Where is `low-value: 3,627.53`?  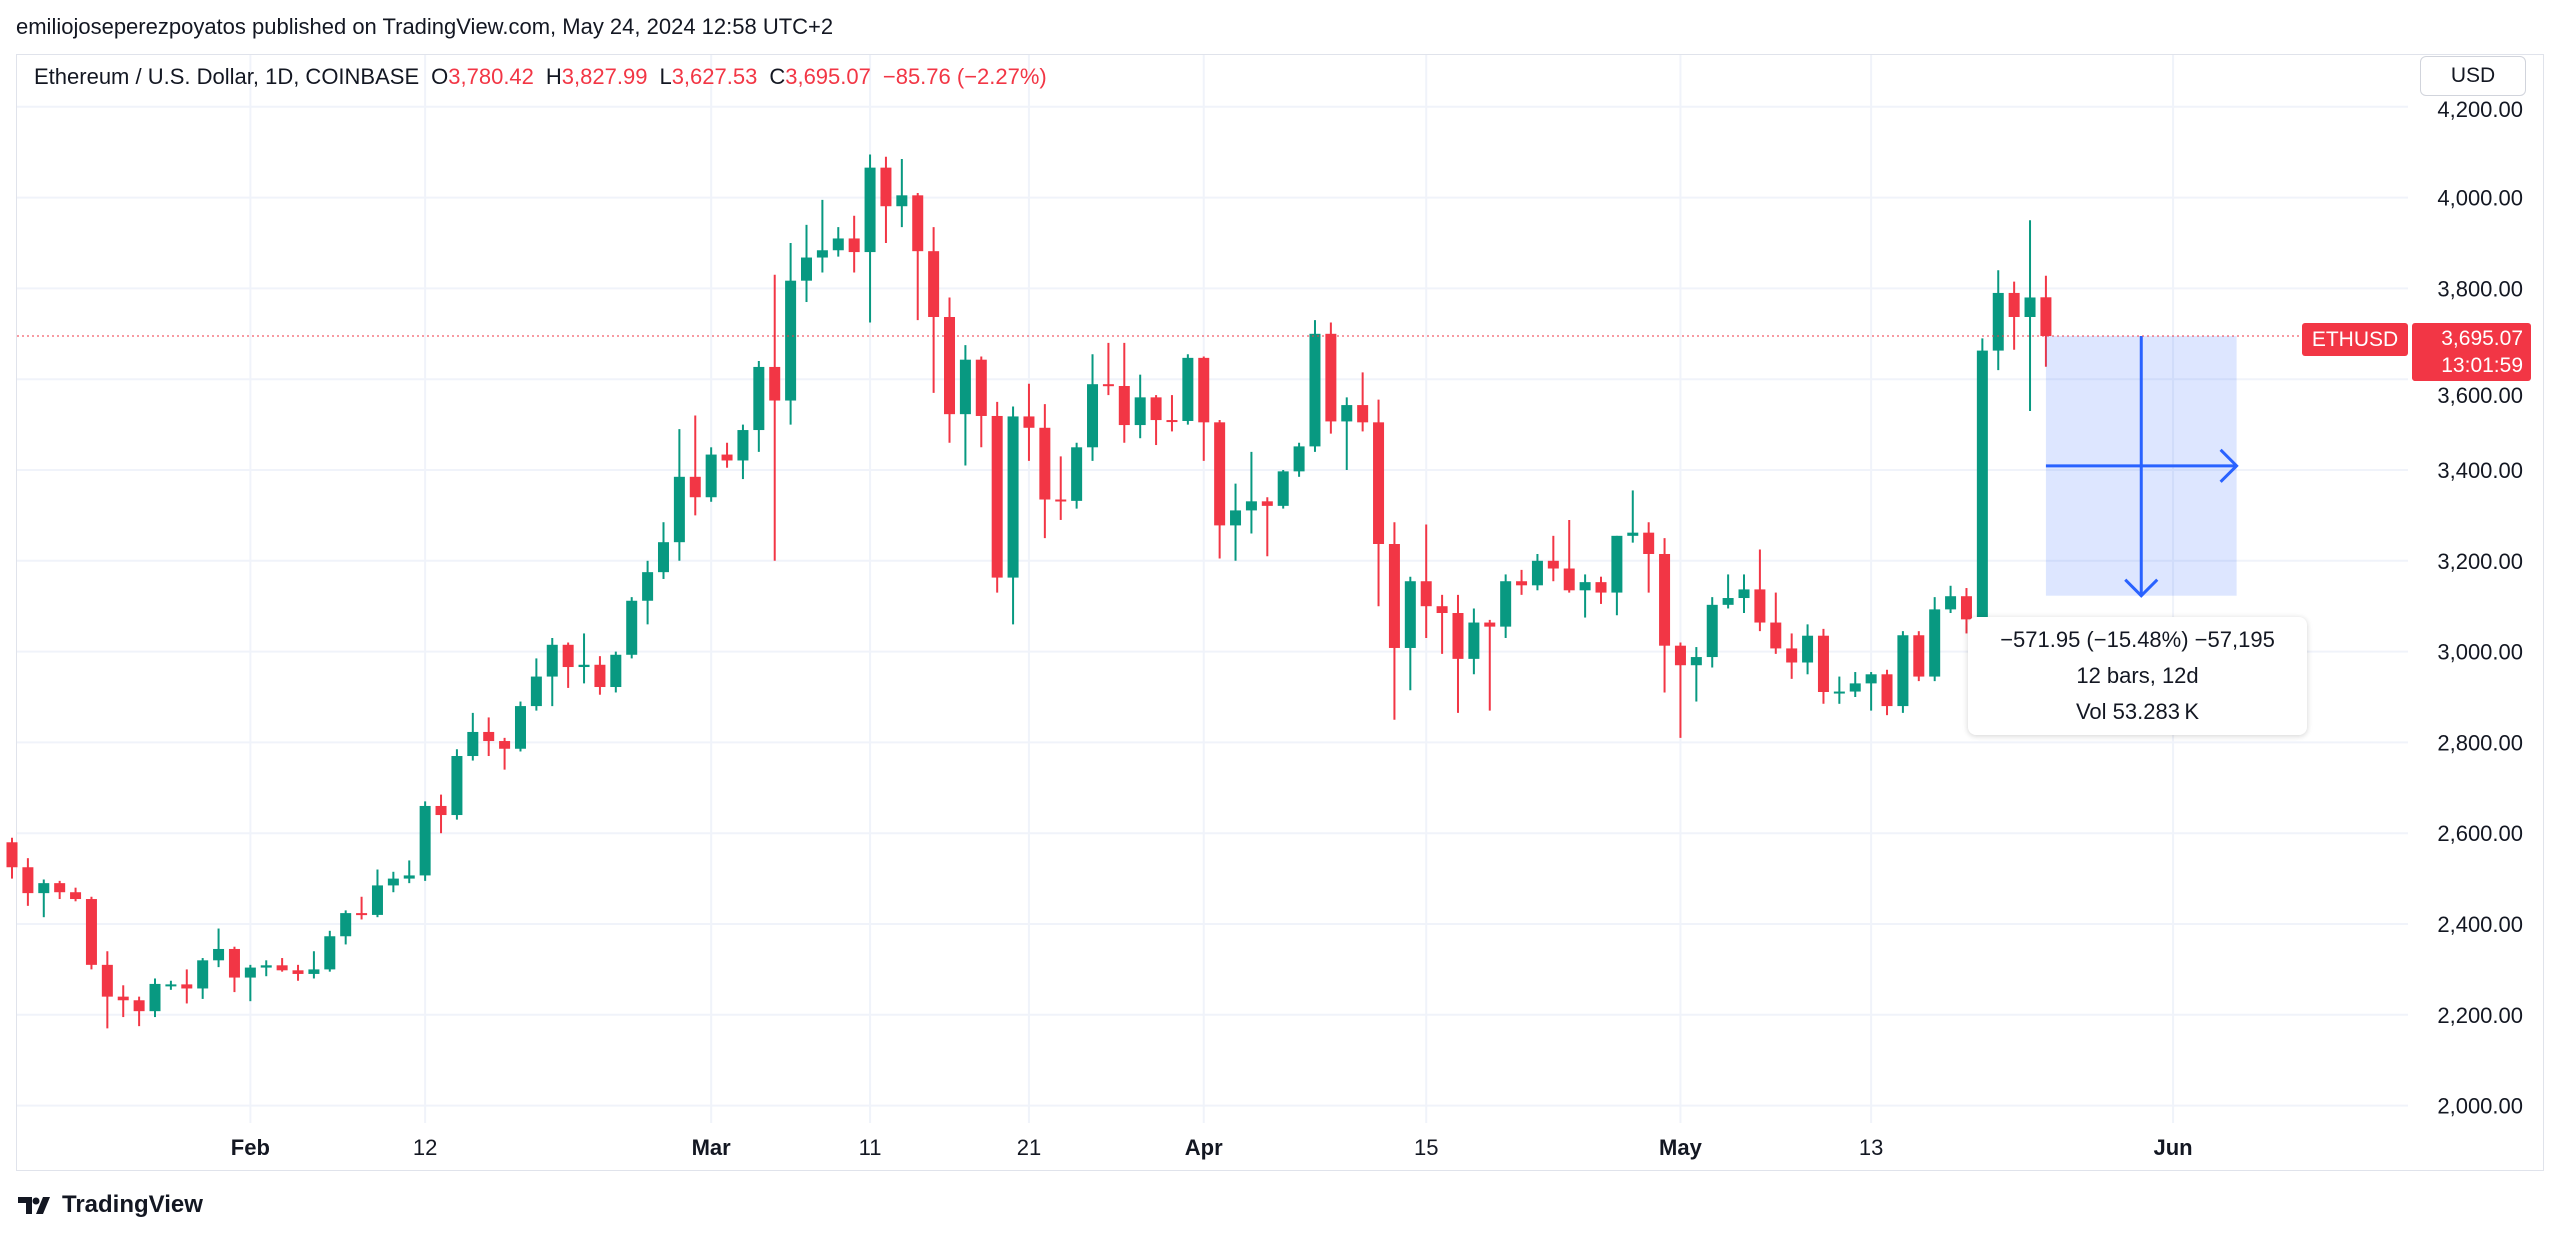 low-value: 3,627.53 is located at coordinates (714, 76).